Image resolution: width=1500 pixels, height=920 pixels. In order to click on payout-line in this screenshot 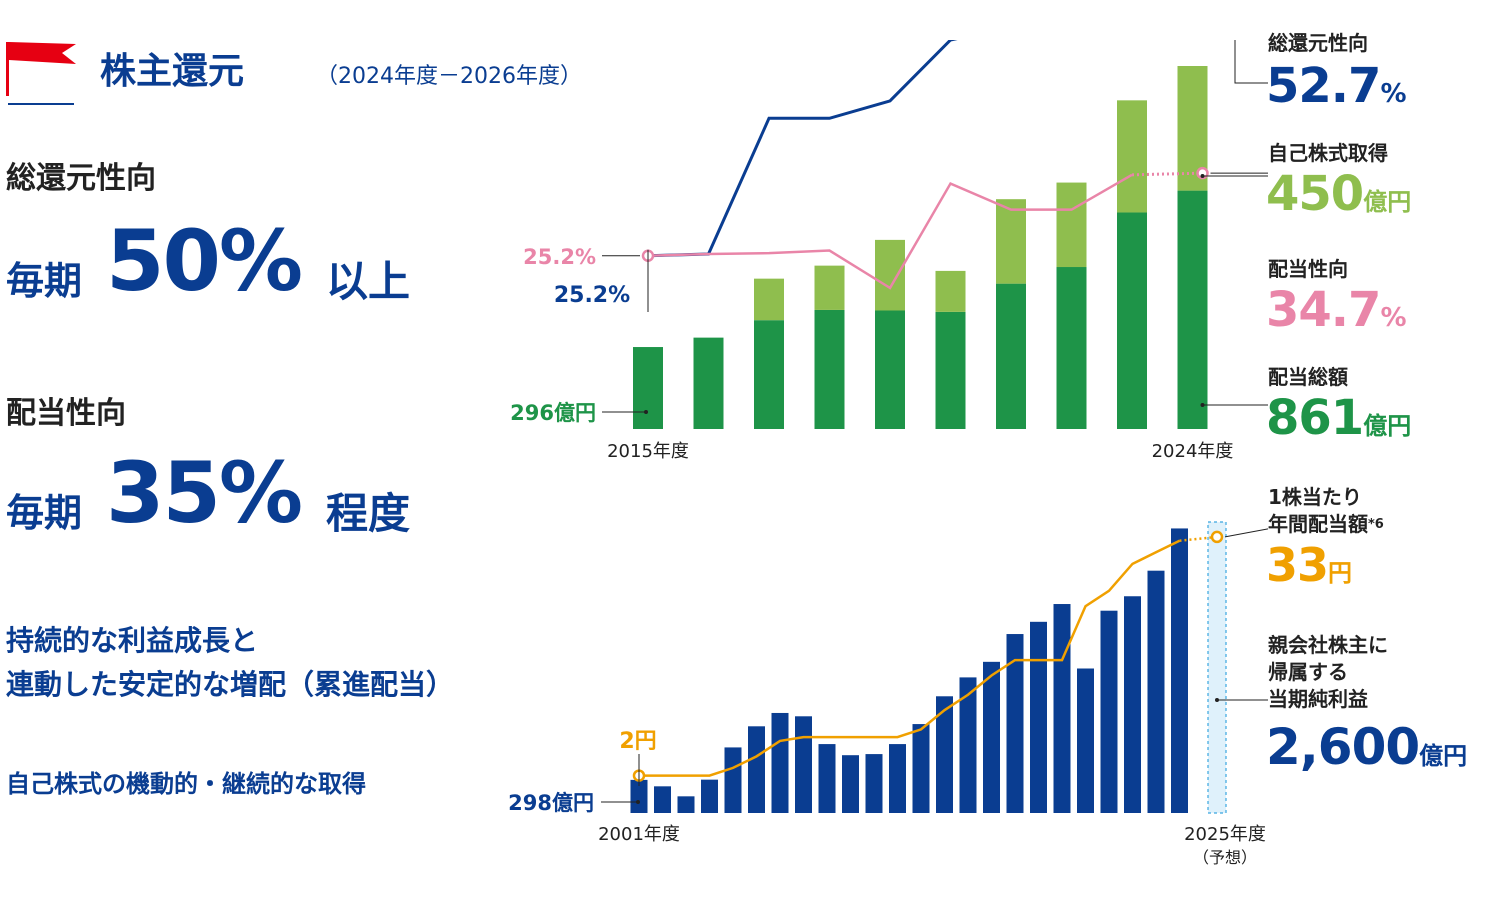, I will do `click(890, 231)`.